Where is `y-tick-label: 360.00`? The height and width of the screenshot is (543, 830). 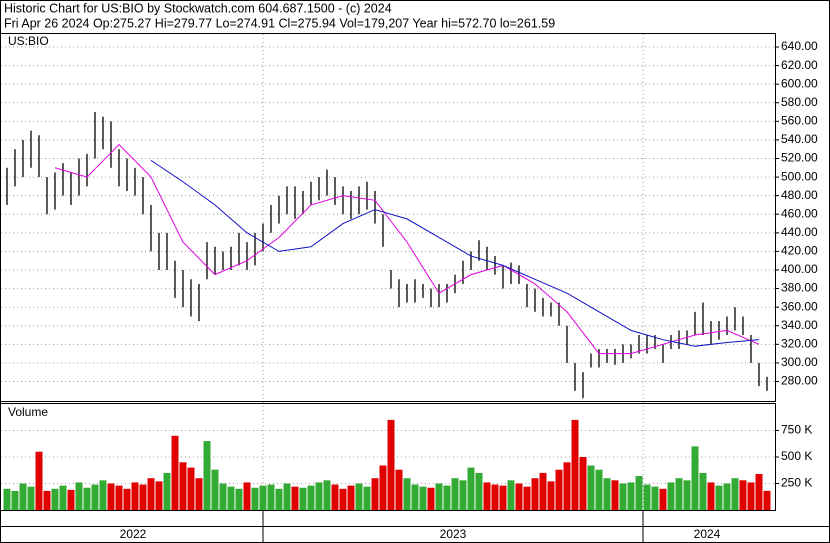 y-tick-label: 360.00 is located at coordinates (799, 306).